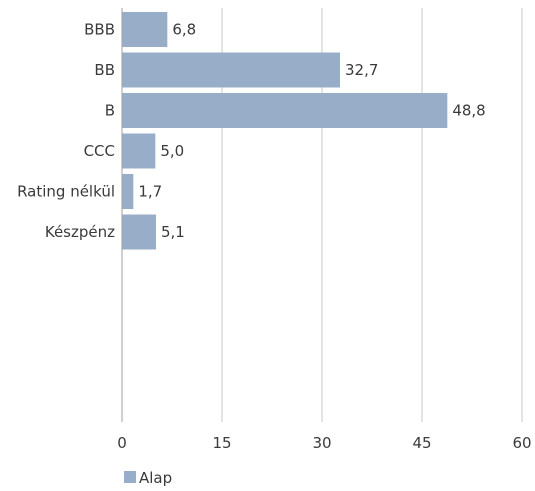 The height and width of the screenshot is (491, 535). I want to click on x-tick-label-30: 30, so click(321, 443).